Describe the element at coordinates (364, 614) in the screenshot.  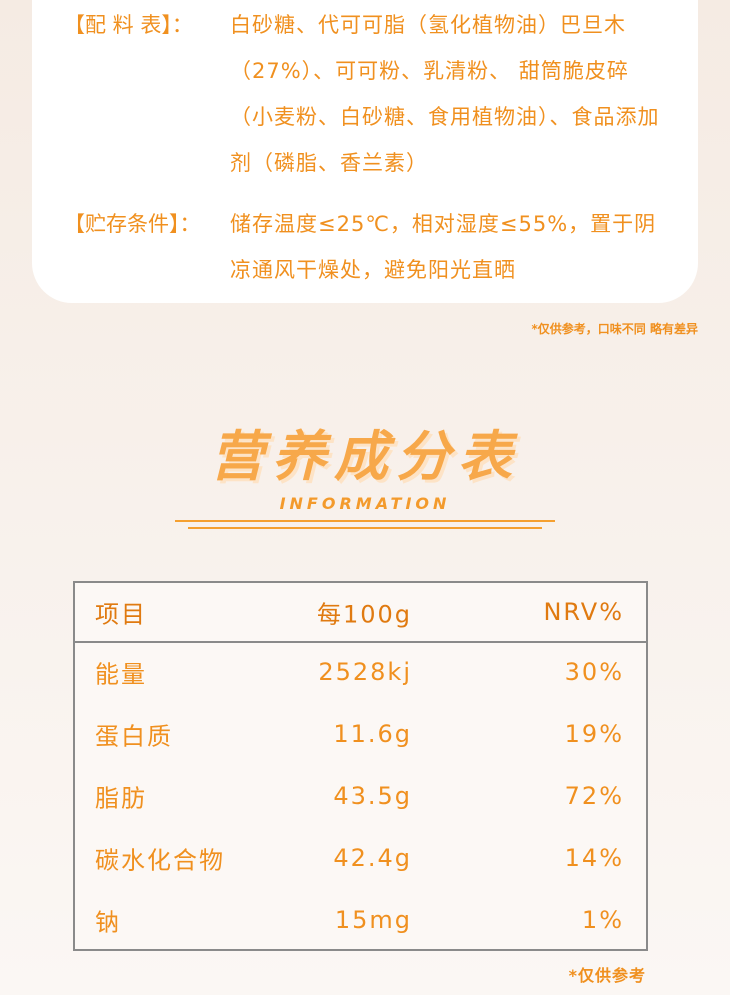
I see `cell: 每100g` at that location.